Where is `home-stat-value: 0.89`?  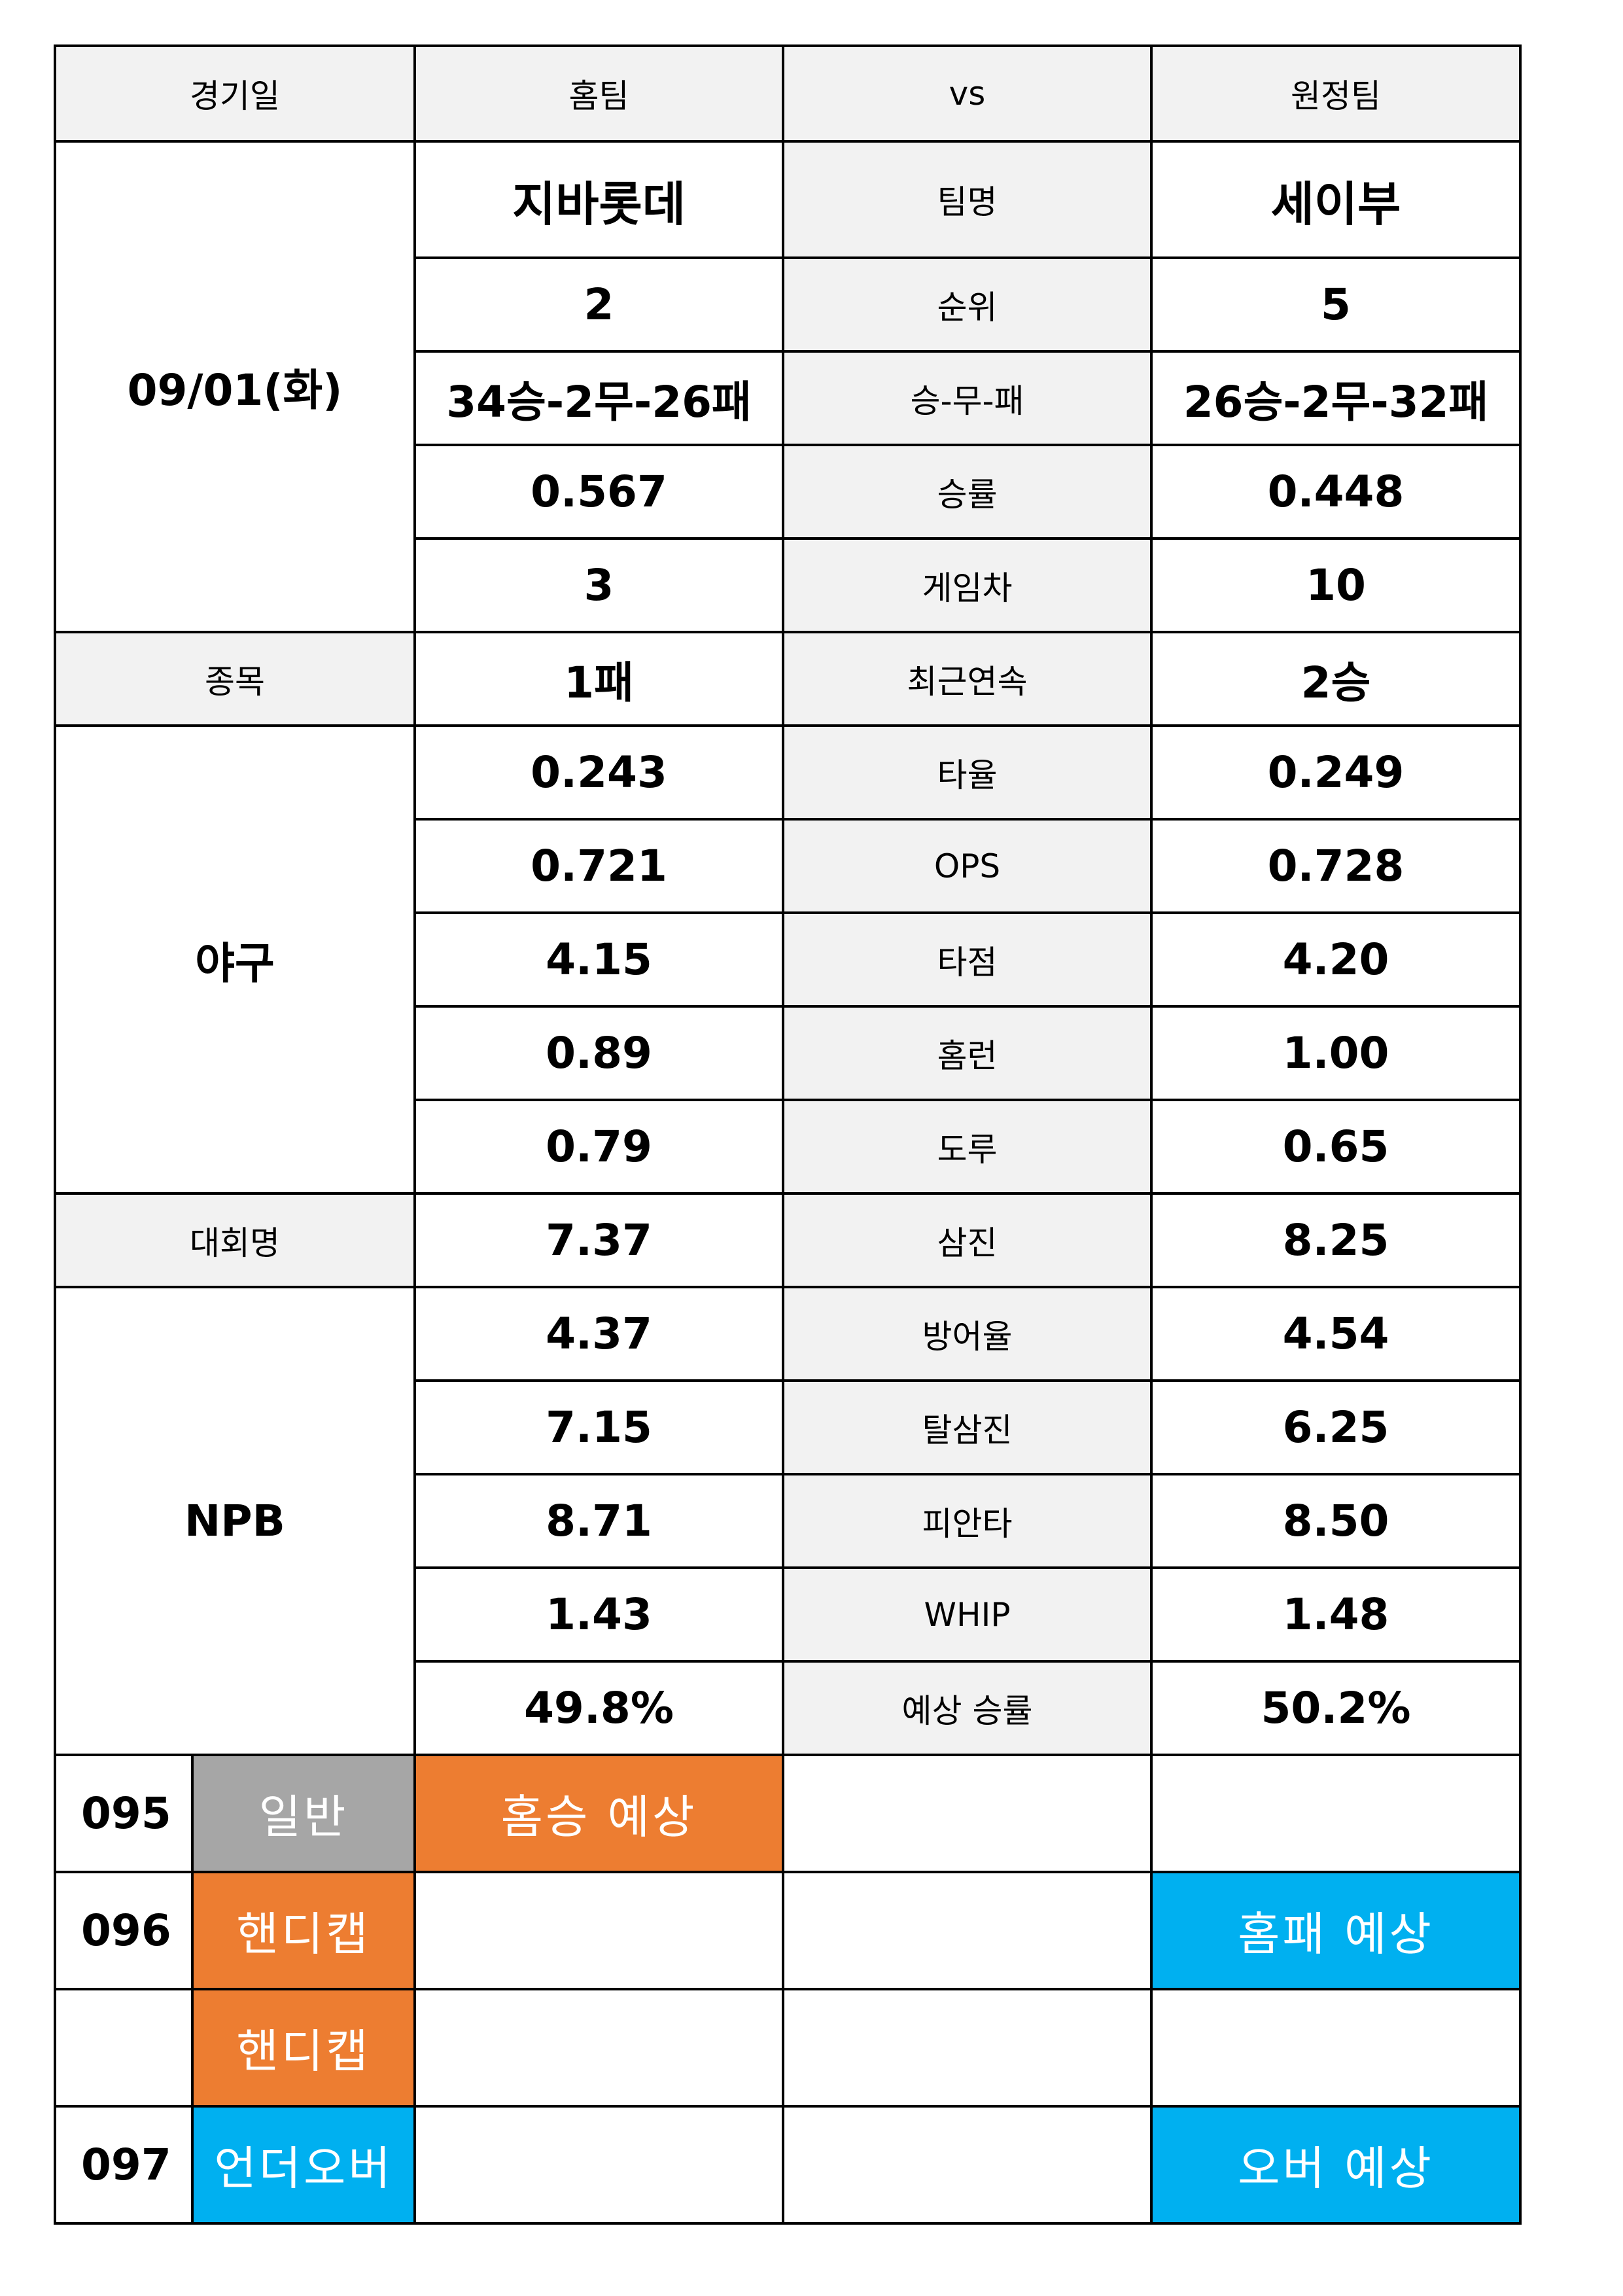
home-stat-value: 0.89 is located at coordinates (599, 1053).